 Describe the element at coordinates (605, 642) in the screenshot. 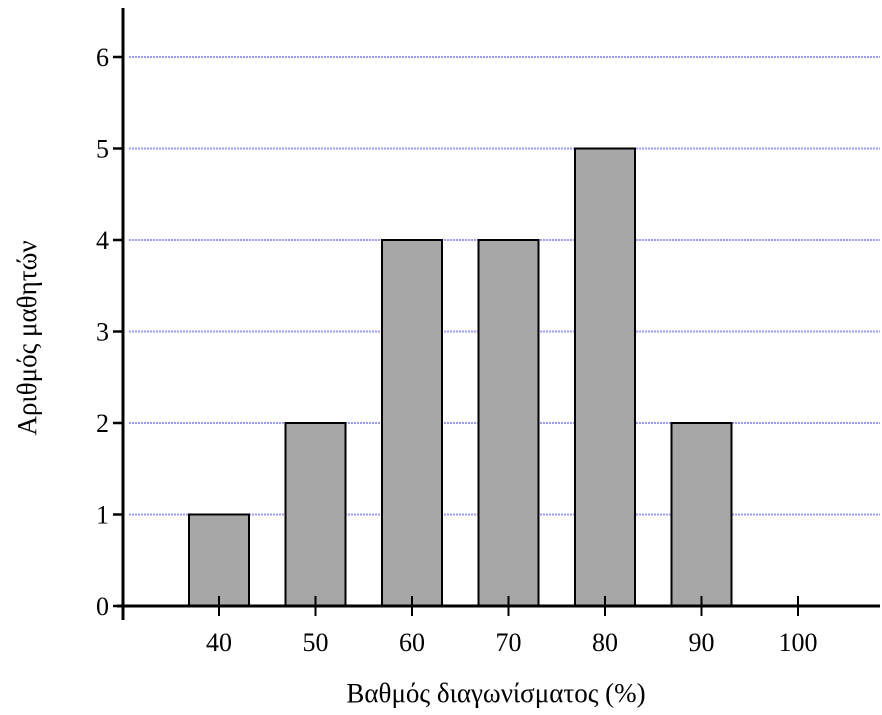

I see `x-tick-label-80: 80` at that location.